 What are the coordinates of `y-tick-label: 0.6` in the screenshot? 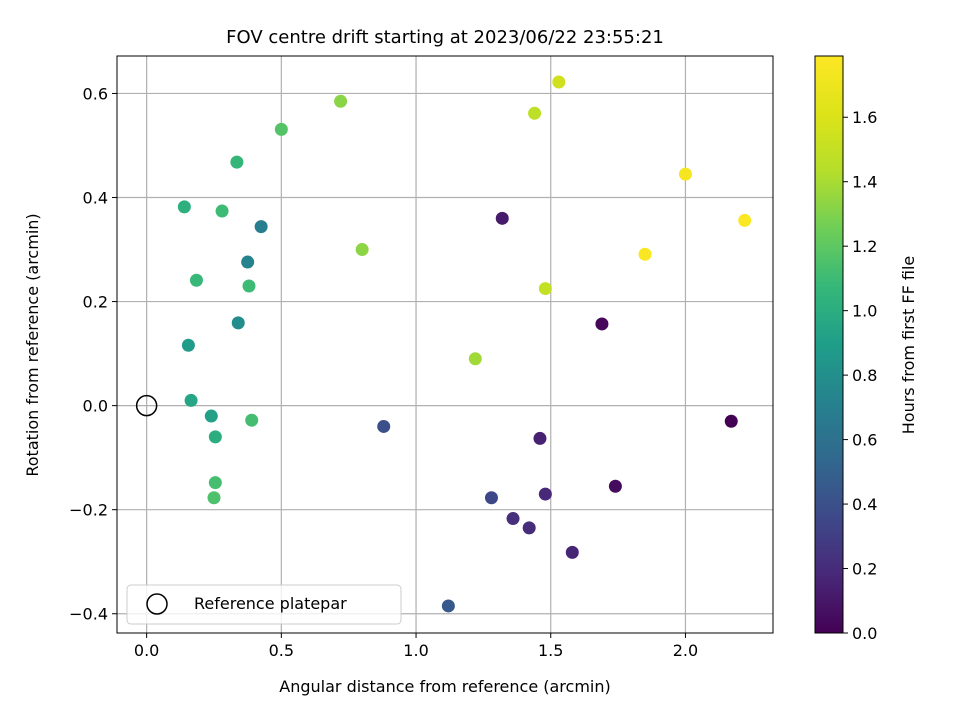 It's located at (95, 93).